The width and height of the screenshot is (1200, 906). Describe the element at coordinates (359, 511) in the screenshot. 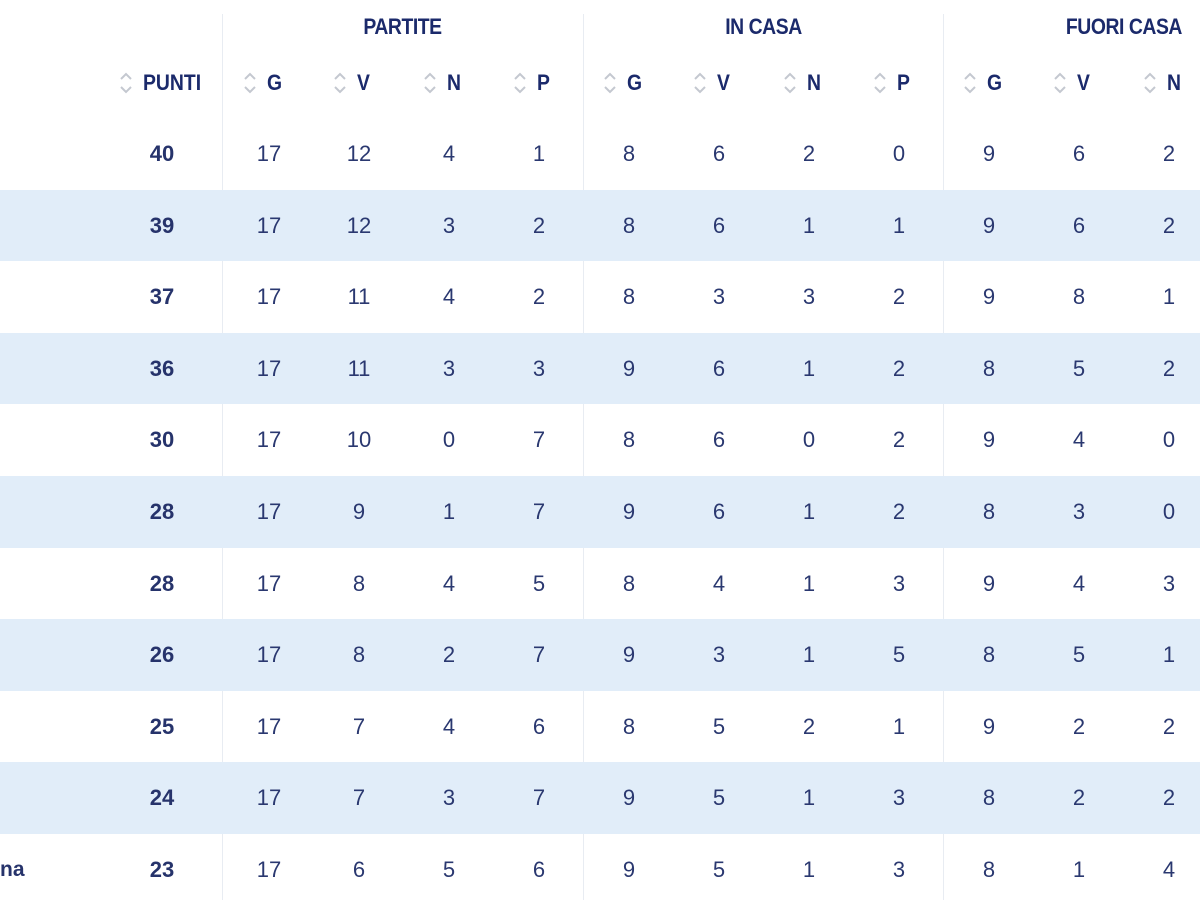

I see `cell-partite-v: 9` at that location.